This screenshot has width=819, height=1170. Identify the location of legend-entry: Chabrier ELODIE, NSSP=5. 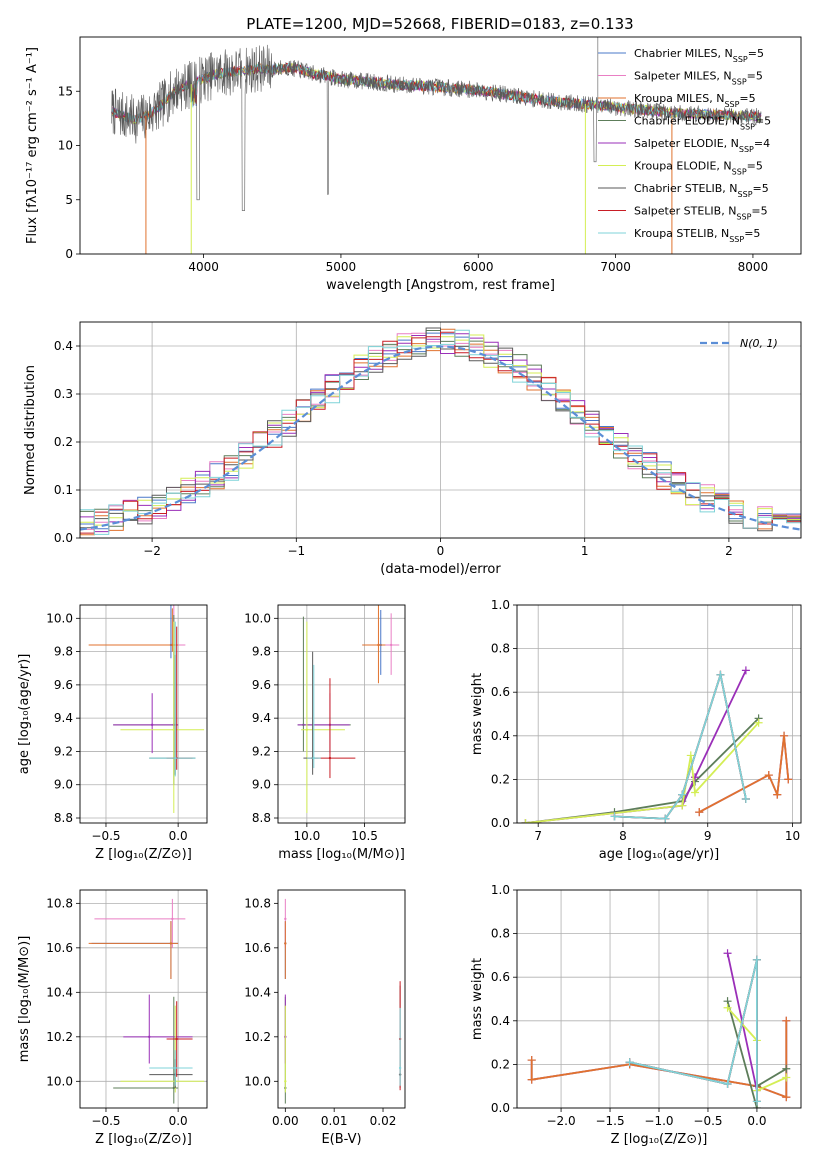
(702, 123).